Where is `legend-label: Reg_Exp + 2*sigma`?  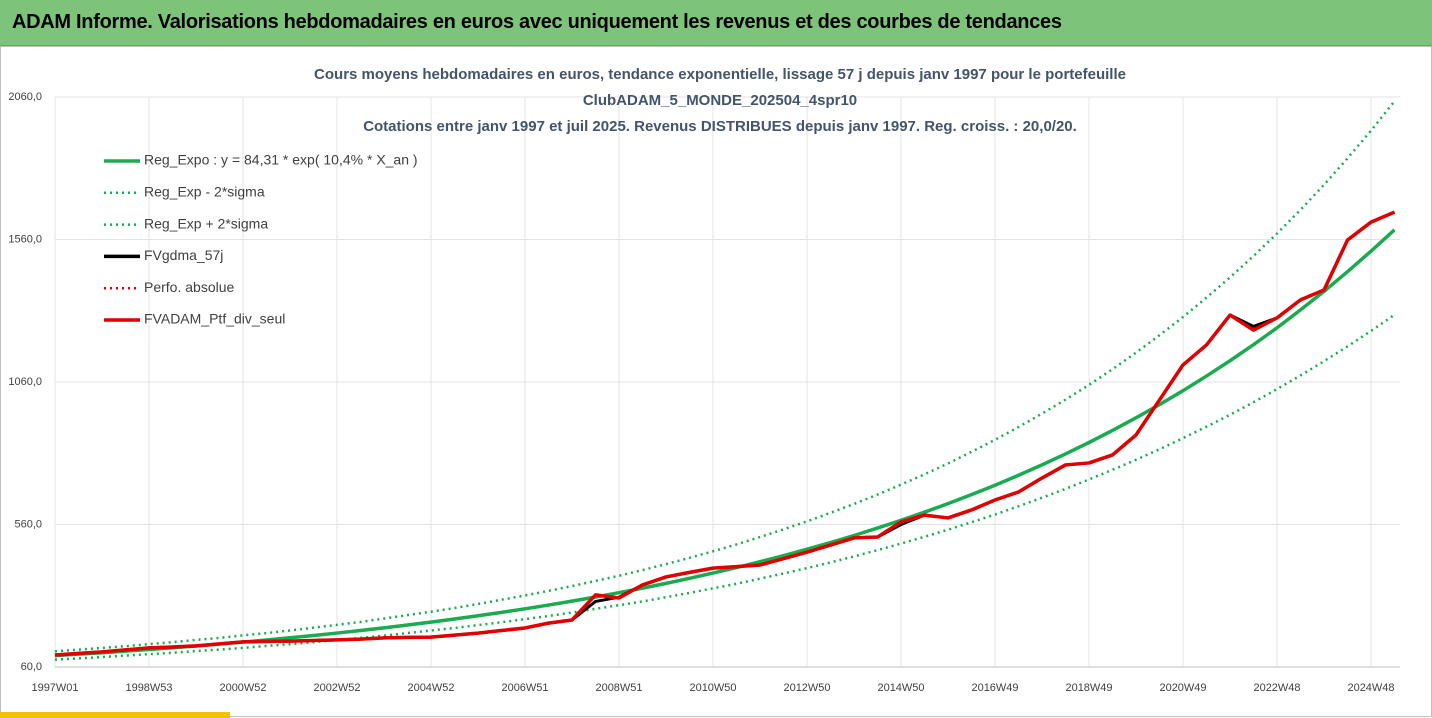 legend-label: Reg_Exp + 2*sigma is located at coordinates (206, 223).